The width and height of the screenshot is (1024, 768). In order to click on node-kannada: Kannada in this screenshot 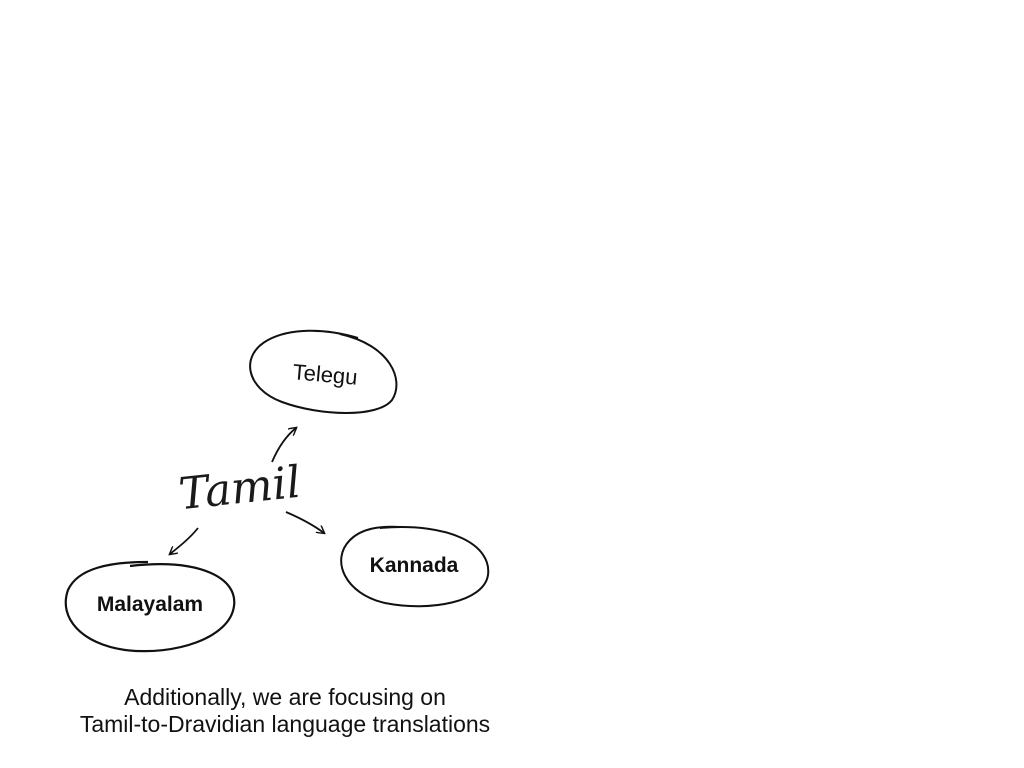, I will do `click(415, 566)`.